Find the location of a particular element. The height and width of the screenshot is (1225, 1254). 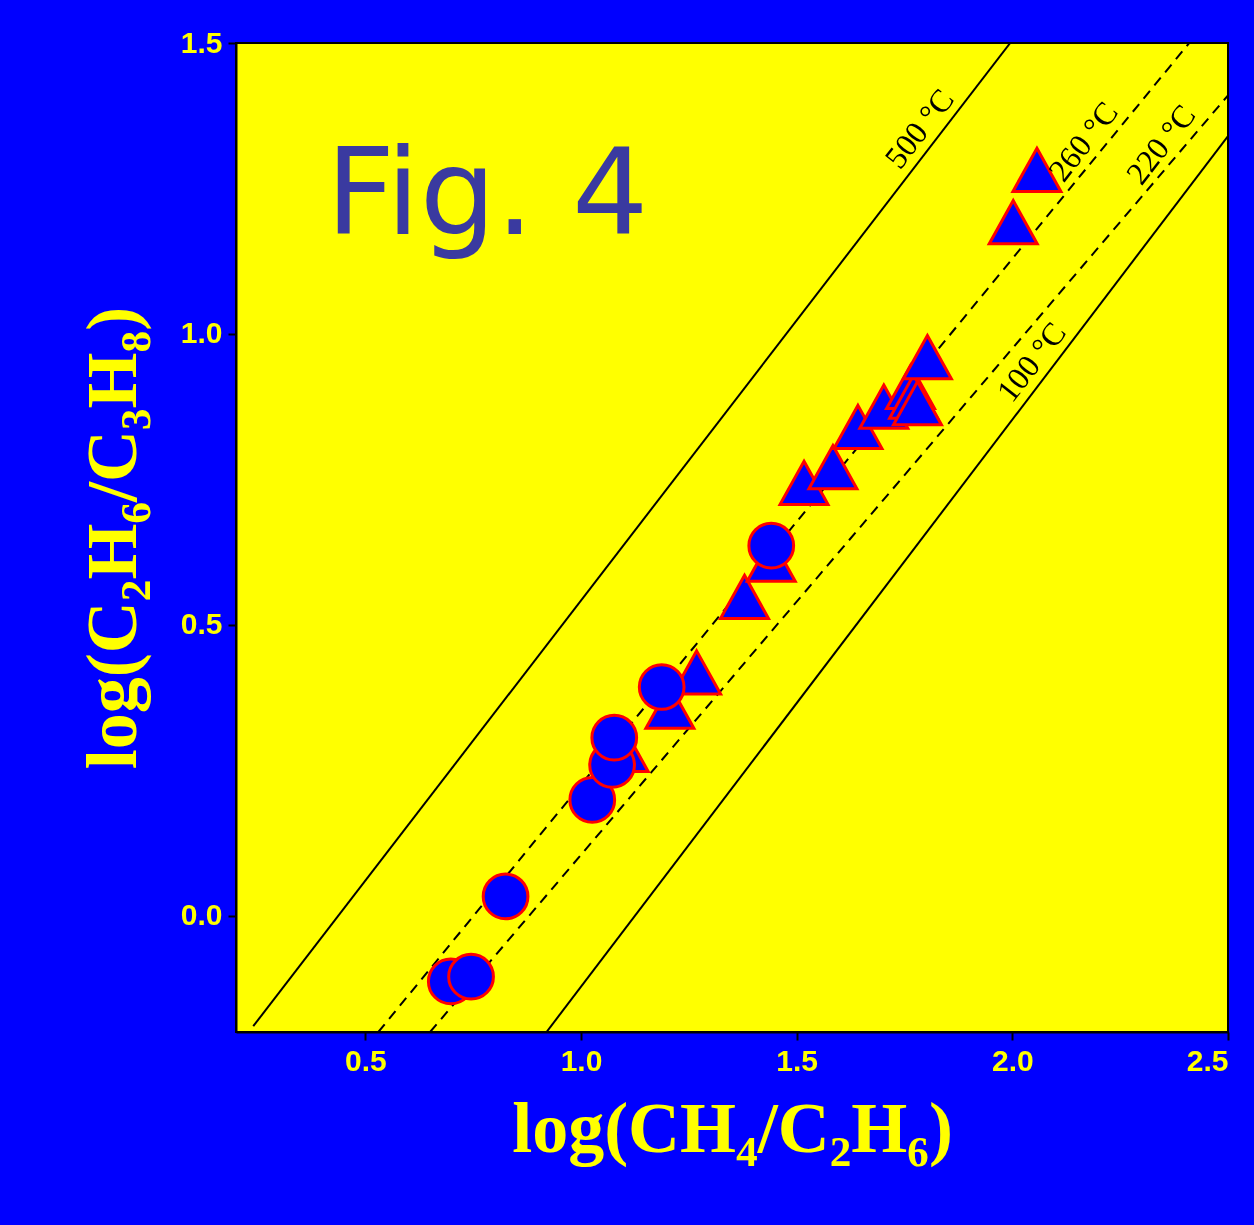

x-tick-label: 2.0 is located at coordinates (1012, 1060).